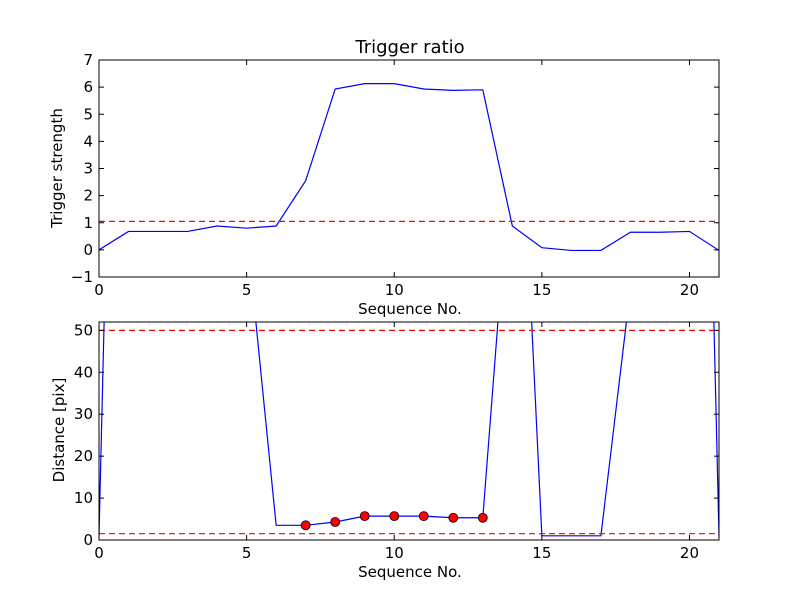 The image size is (800, 600). Describe the element at coordinates (88, 141) in the screenshot. I see `y-tick-label: 4` at that location.